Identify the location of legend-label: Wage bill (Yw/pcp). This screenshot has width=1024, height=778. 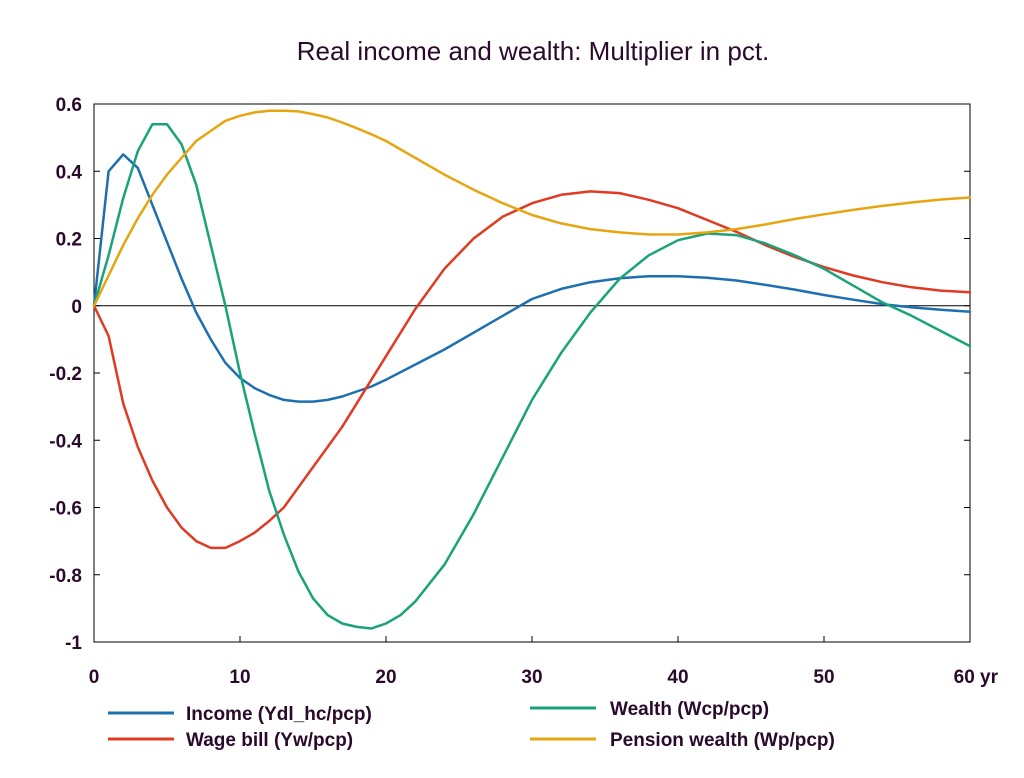
(269, 740).